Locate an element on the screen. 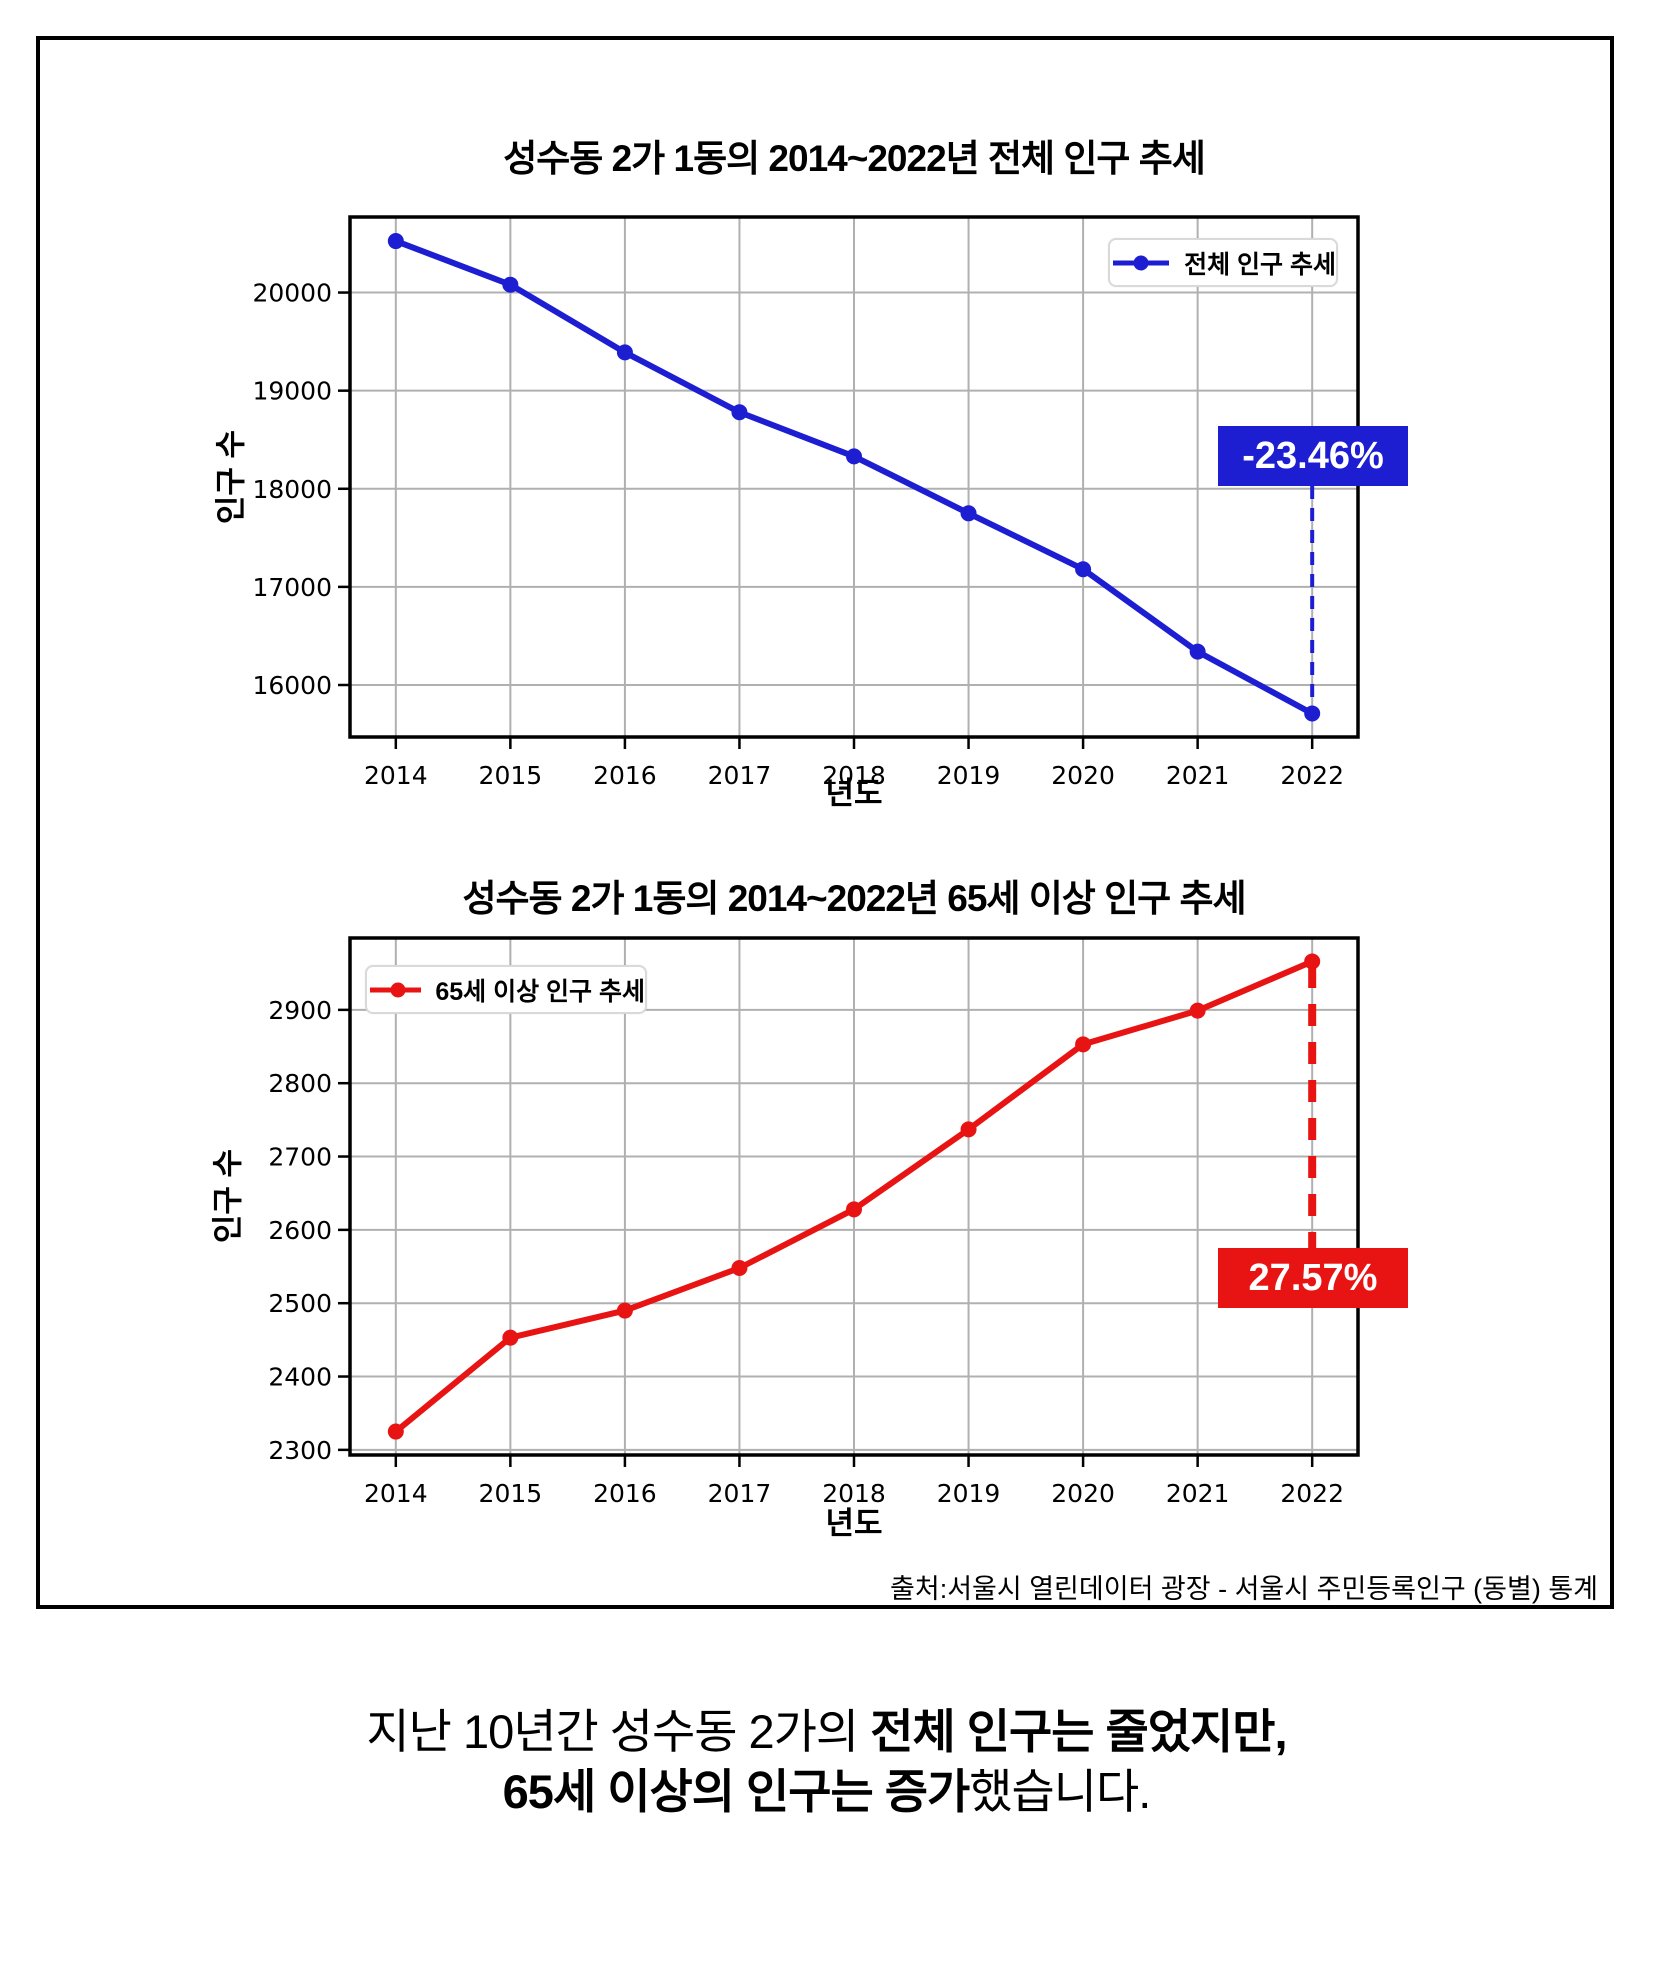 This screenshot has width=1653, height=1968. chart2-title: 성수동 2가 1동의 2014~2022년 65세 이상 인구 추세 is located at coordinates (854, 898).